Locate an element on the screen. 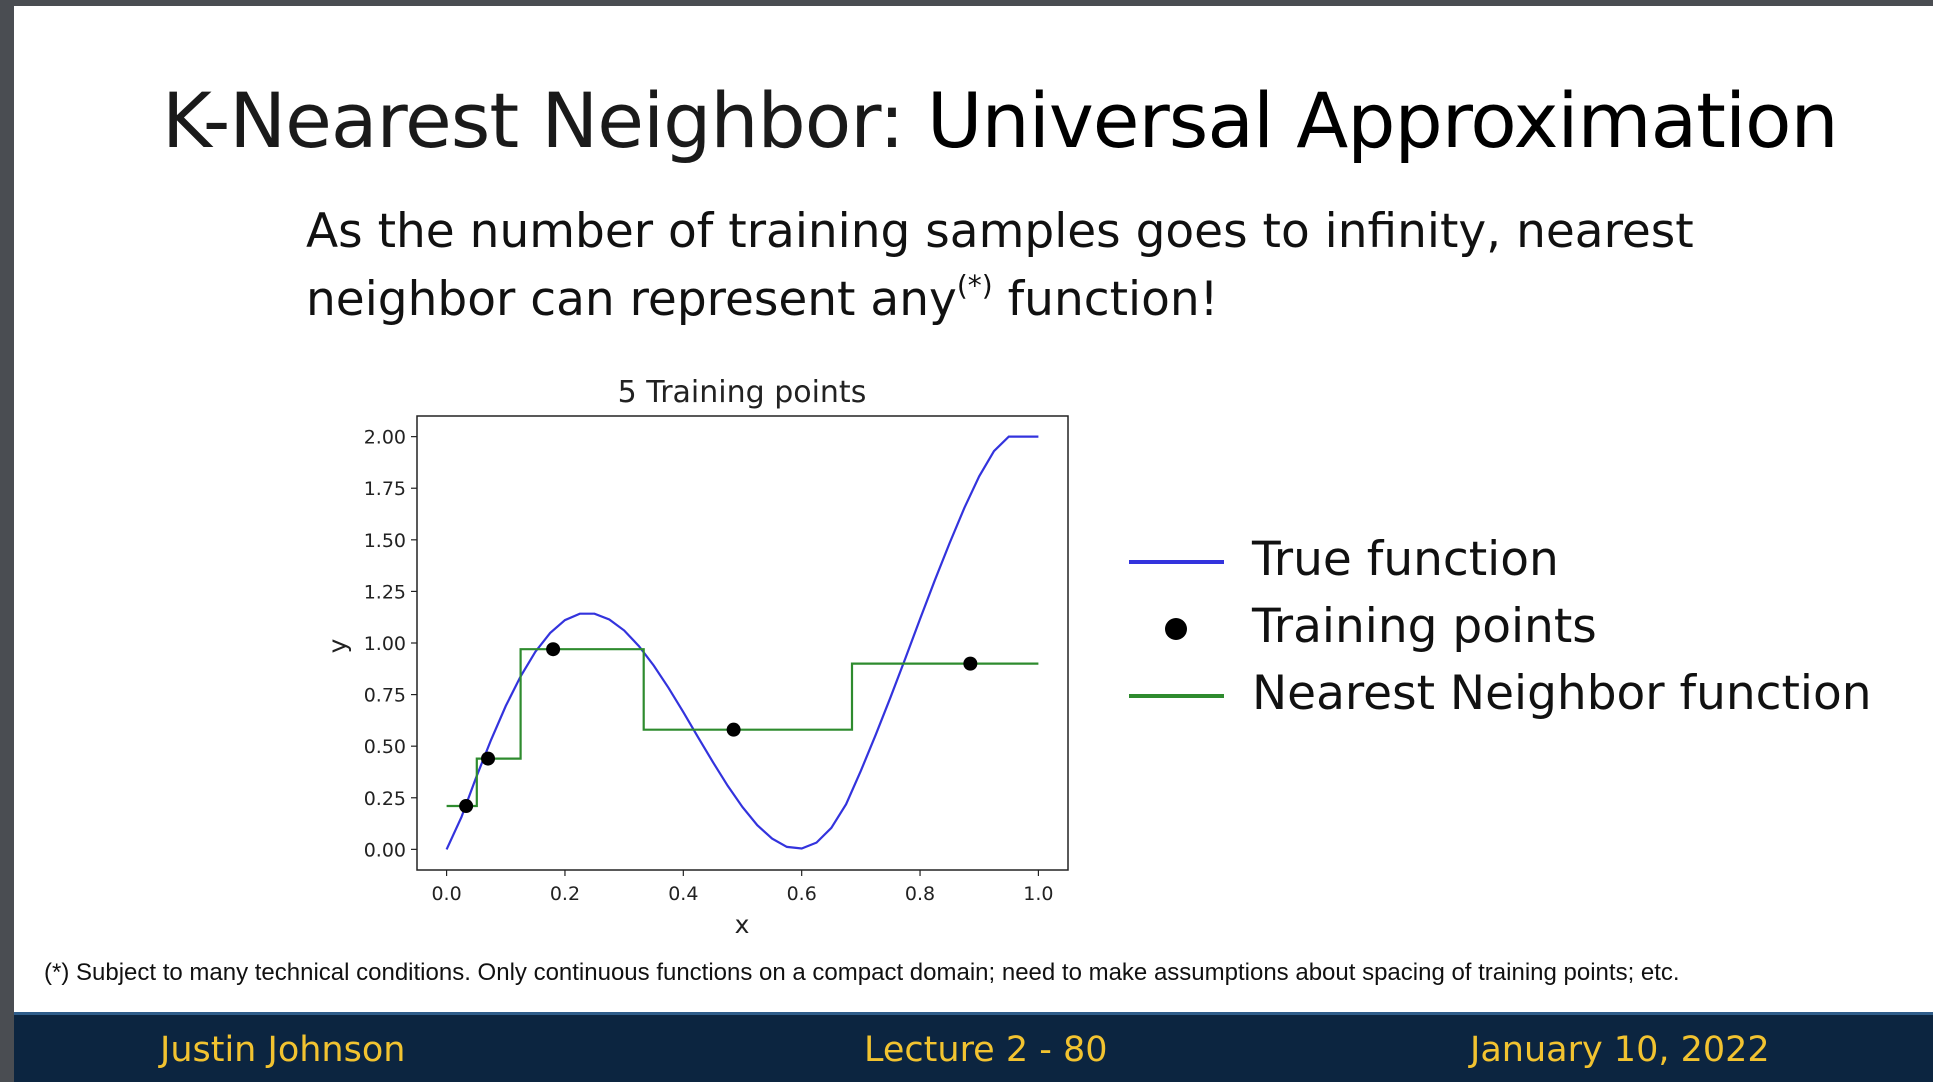  series-true-function is located at coordinates (742, 642).